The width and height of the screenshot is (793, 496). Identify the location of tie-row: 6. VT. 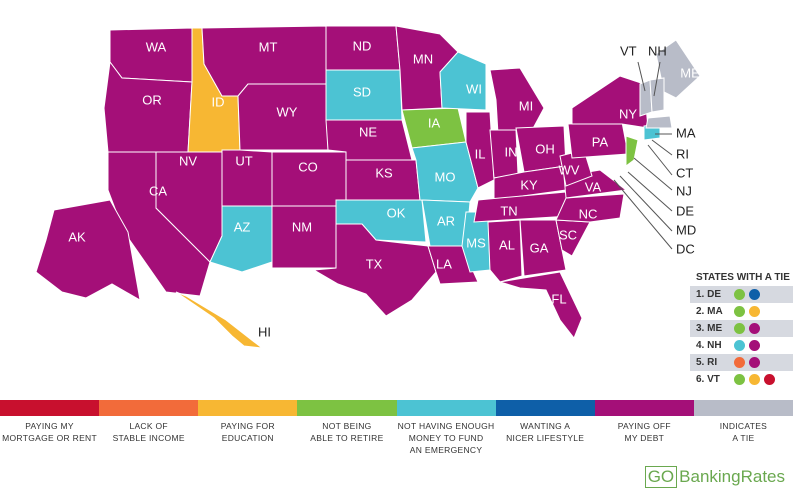
(741, 379).